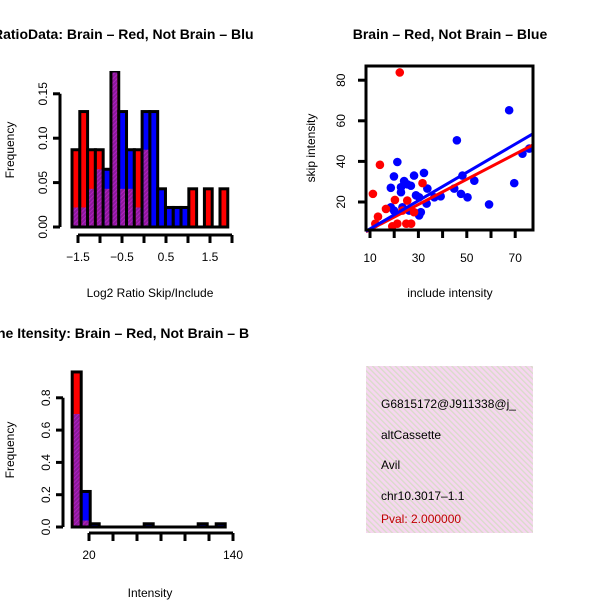 Image resolution: width=600 pixels, height=600 pixels. Describe the element at coordinates (150, 293) in the screenshot. I see `ratio-histogram-xlabel: Log2 Ratio Skip/Include` at that location.